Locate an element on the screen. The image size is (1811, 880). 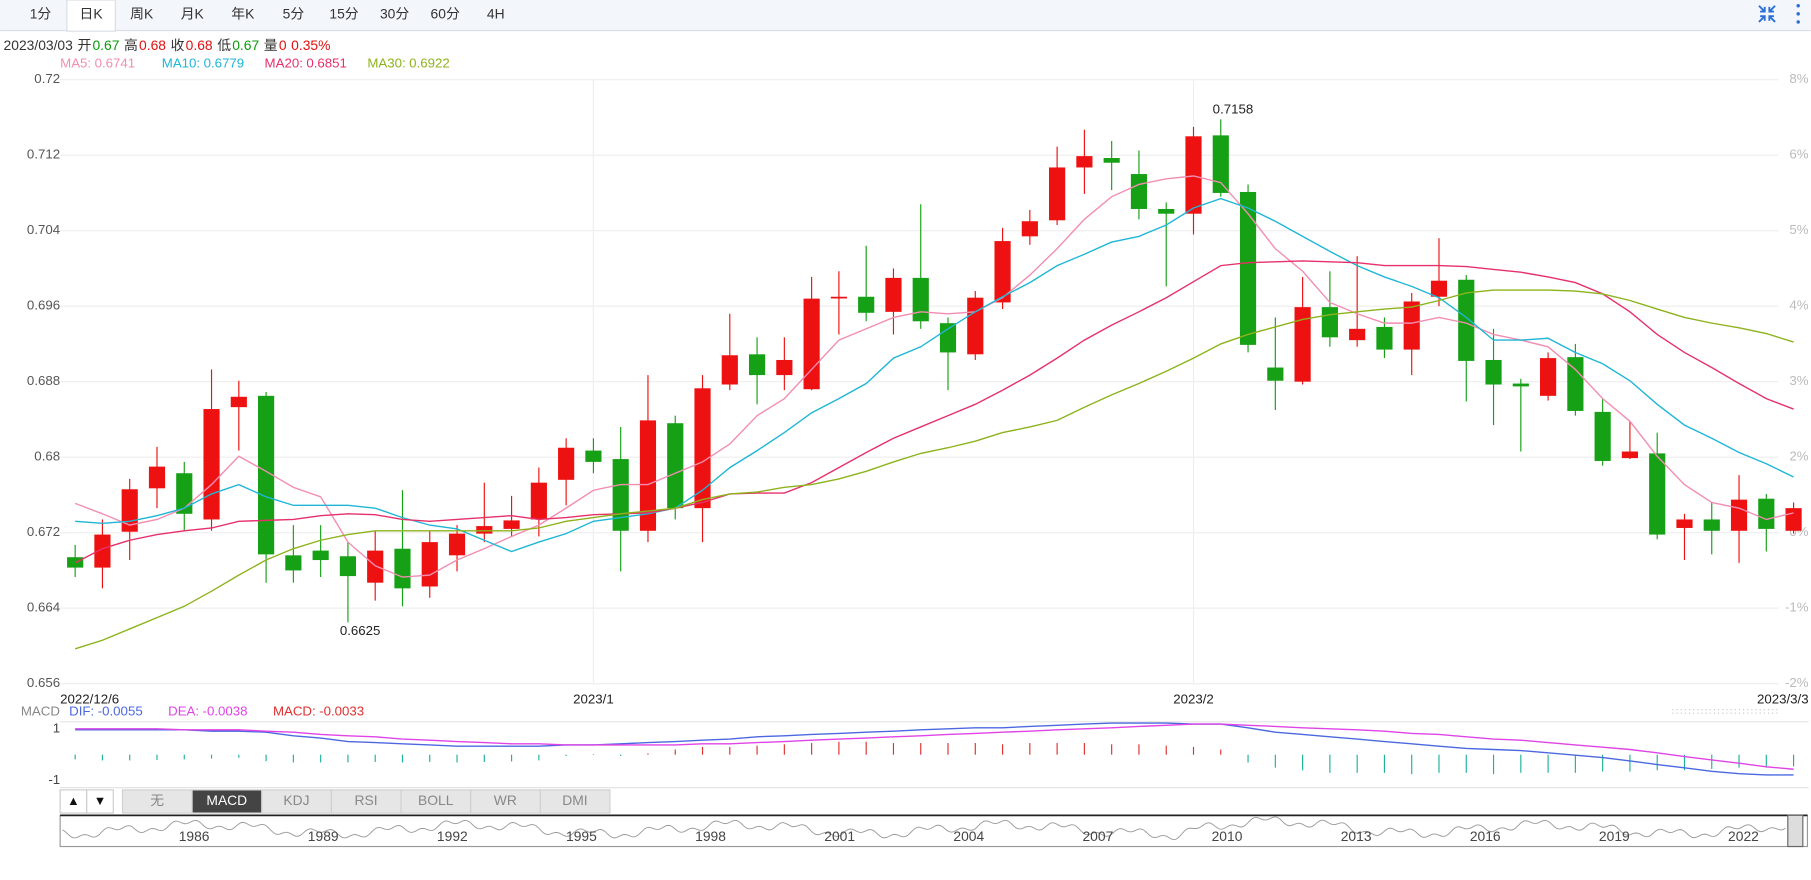
info-label: 收 is located at coordinates (178, 45).